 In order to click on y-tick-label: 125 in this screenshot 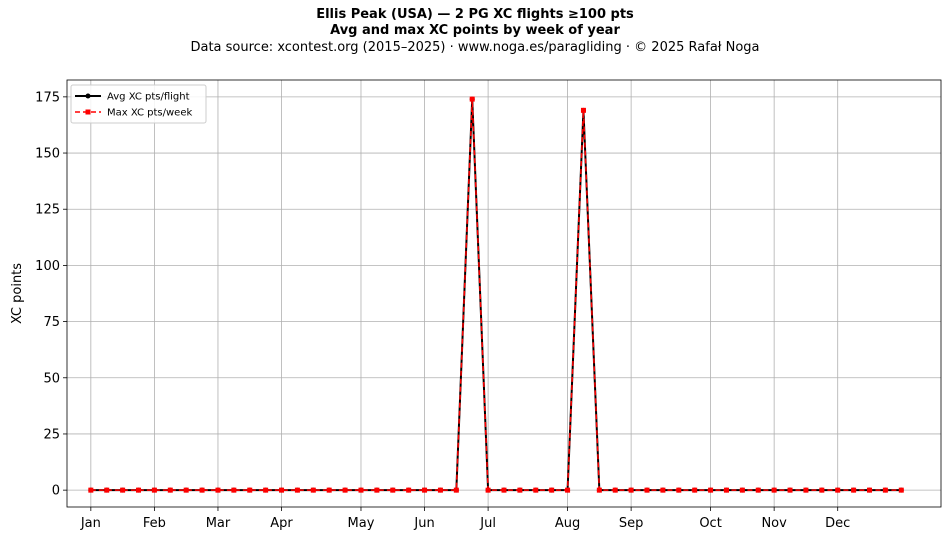, I will do `click(47, 210)`.